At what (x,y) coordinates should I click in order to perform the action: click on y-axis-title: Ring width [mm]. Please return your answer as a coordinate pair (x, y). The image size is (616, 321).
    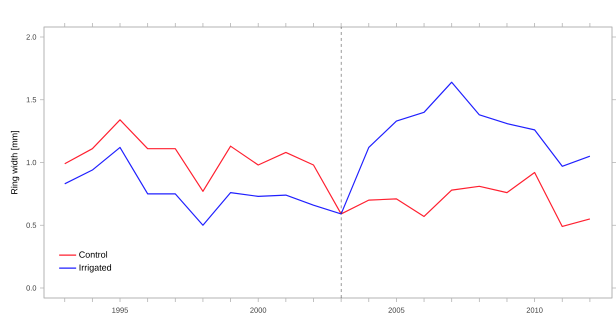
    Looking at the image, I should click on (15, 162).